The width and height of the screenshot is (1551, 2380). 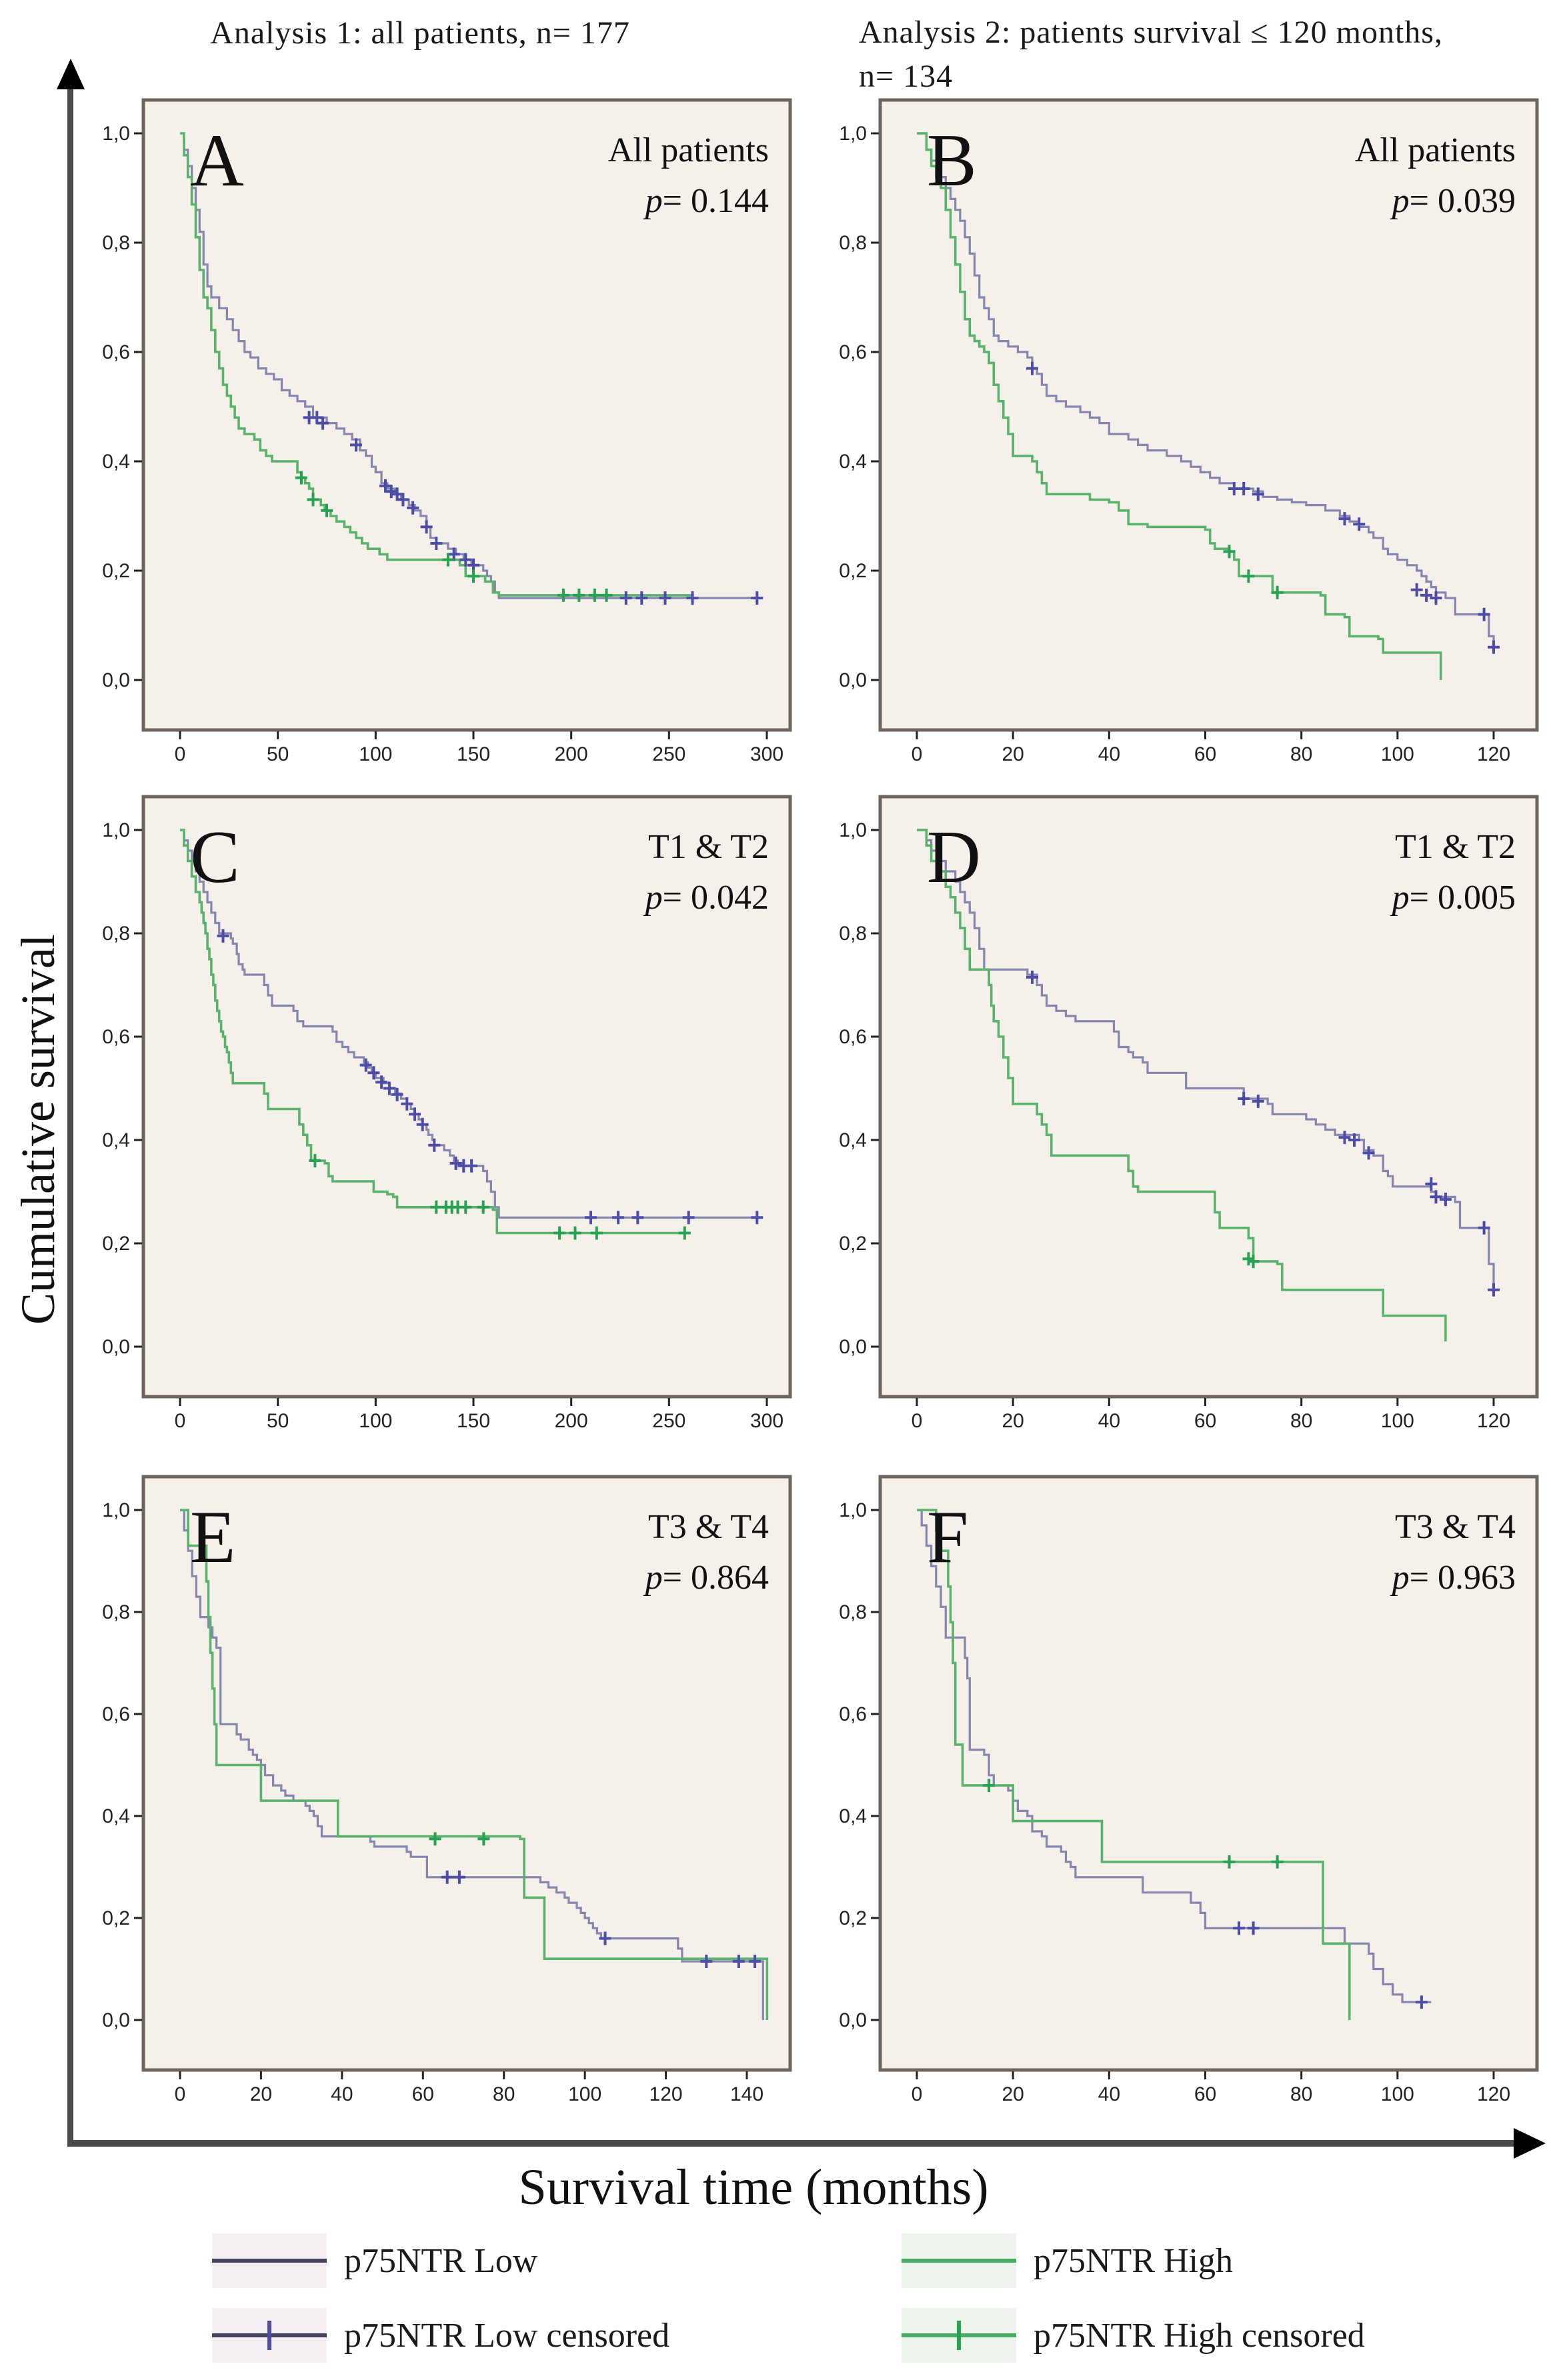 What do you see at coordinates (706, 1578) in the screenshot?
I see `panel-p-value: p= 0.864` at bounding box center [706, 1578].